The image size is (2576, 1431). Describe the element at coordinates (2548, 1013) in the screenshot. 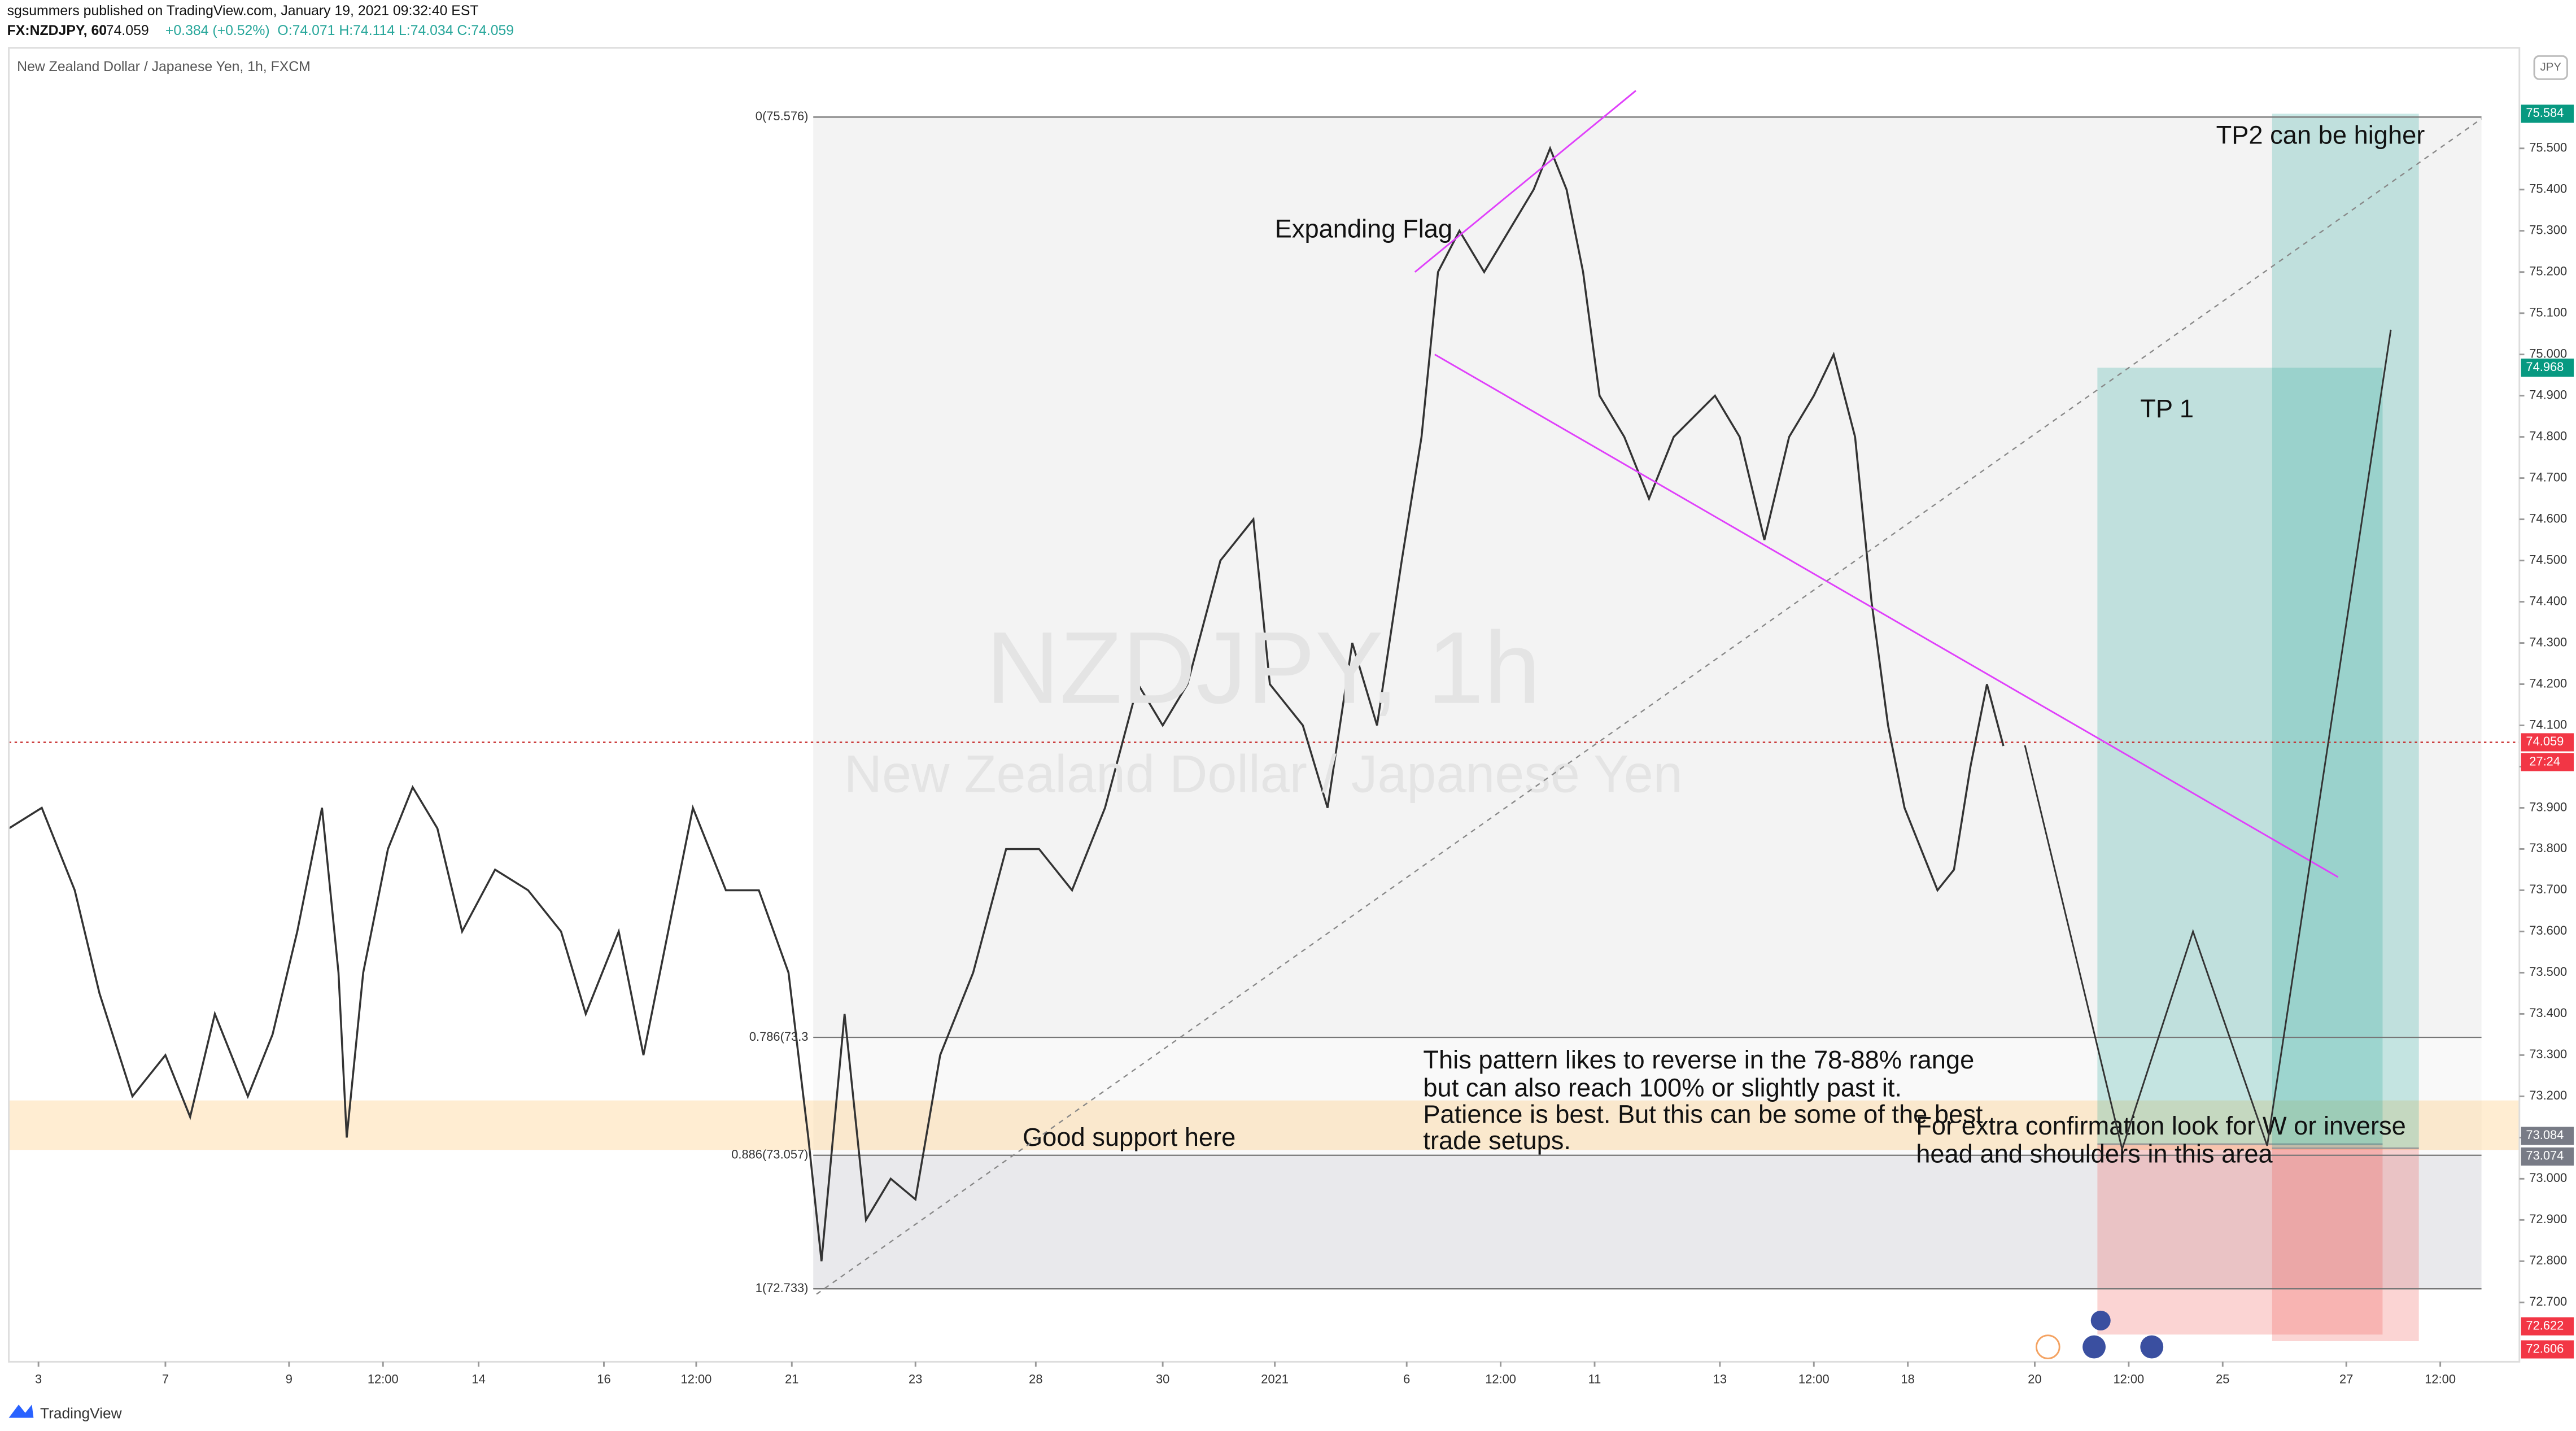

I see `y-tick-label: 73.400` at that location.